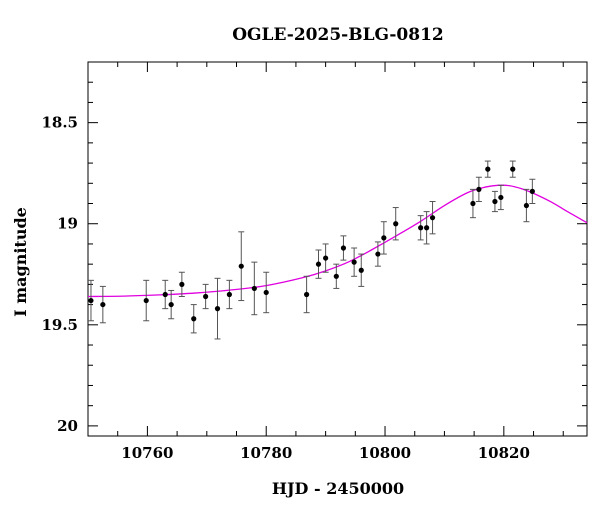 Image resolution: width=600 pixels, height=512 pixels. Describe the element at coordinates (266, 453) in the screenshot. I see `x-tick-label: 10780` at that location.